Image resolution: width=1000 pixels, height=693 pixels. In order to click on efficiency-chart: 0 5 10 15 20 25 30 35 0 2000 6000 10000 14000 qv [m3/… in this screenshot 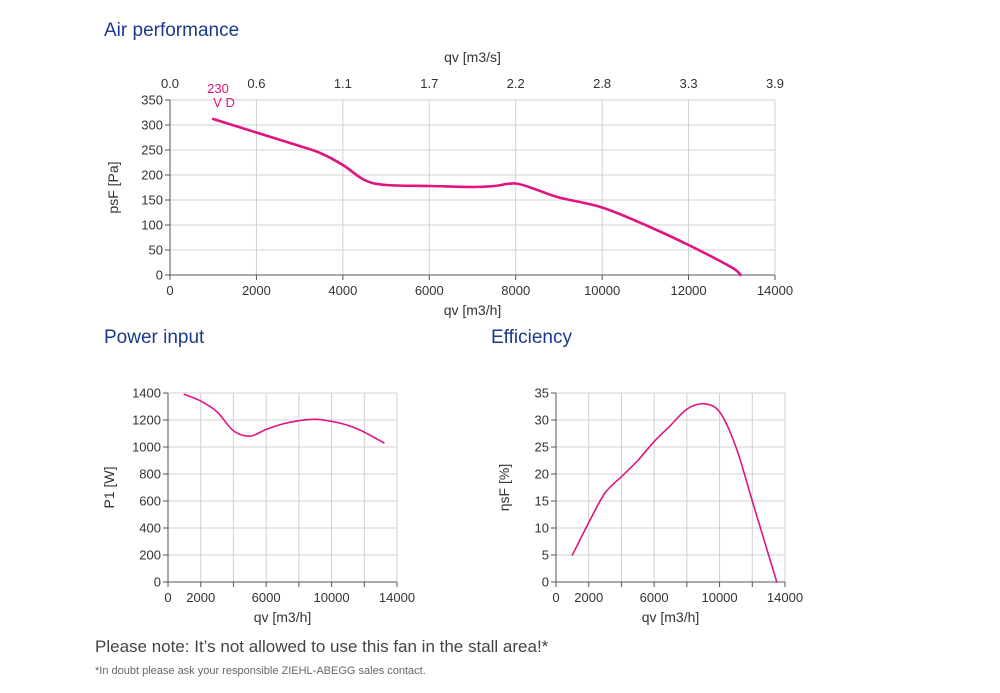, I will do `click(649, 506)`.